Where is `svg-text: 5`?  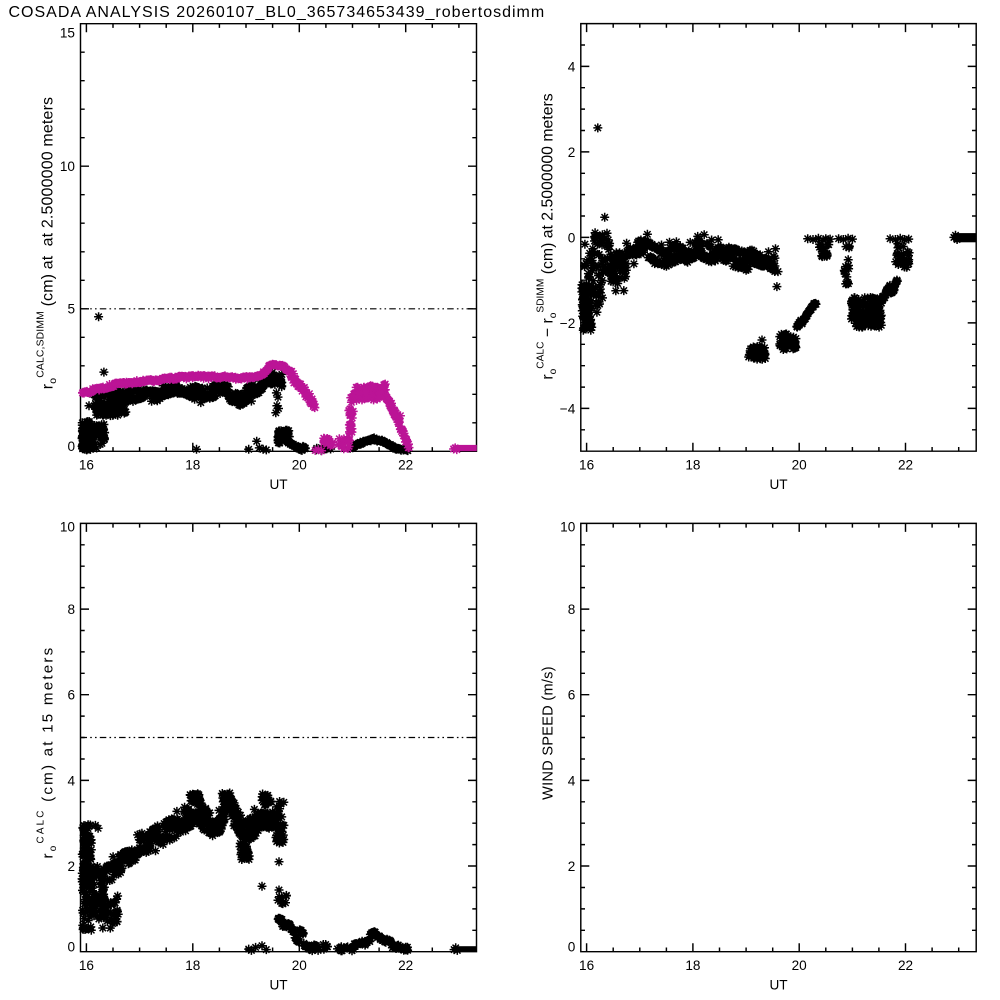 svg-text: 5 is located at coordinates (71, 309).